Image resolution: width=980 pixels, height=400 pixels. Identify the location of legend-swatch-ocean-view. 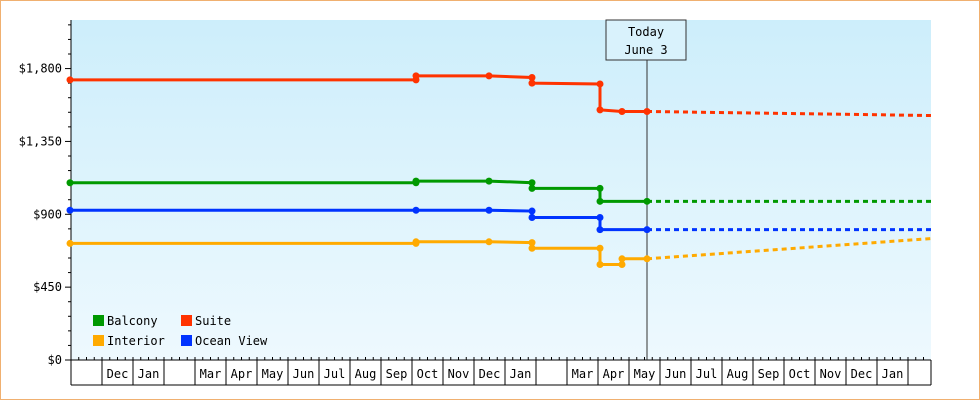
(186, 340).